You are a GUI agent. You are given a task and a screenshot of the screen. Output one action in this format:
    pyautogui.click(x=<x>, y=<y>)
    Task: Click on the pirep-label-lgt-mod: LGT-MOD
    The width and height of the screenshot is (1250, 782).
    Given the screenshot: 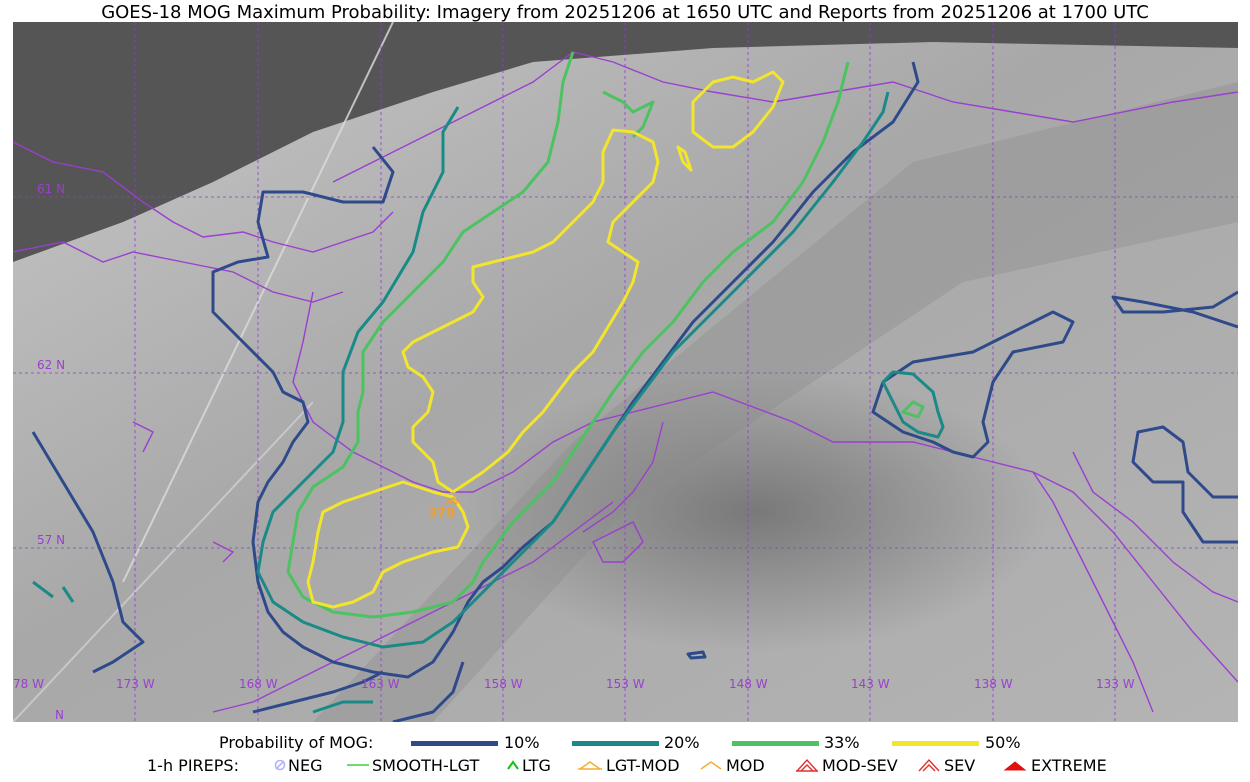 What is the action you would take?
    pyautogui.click(x=643, y=765)
    